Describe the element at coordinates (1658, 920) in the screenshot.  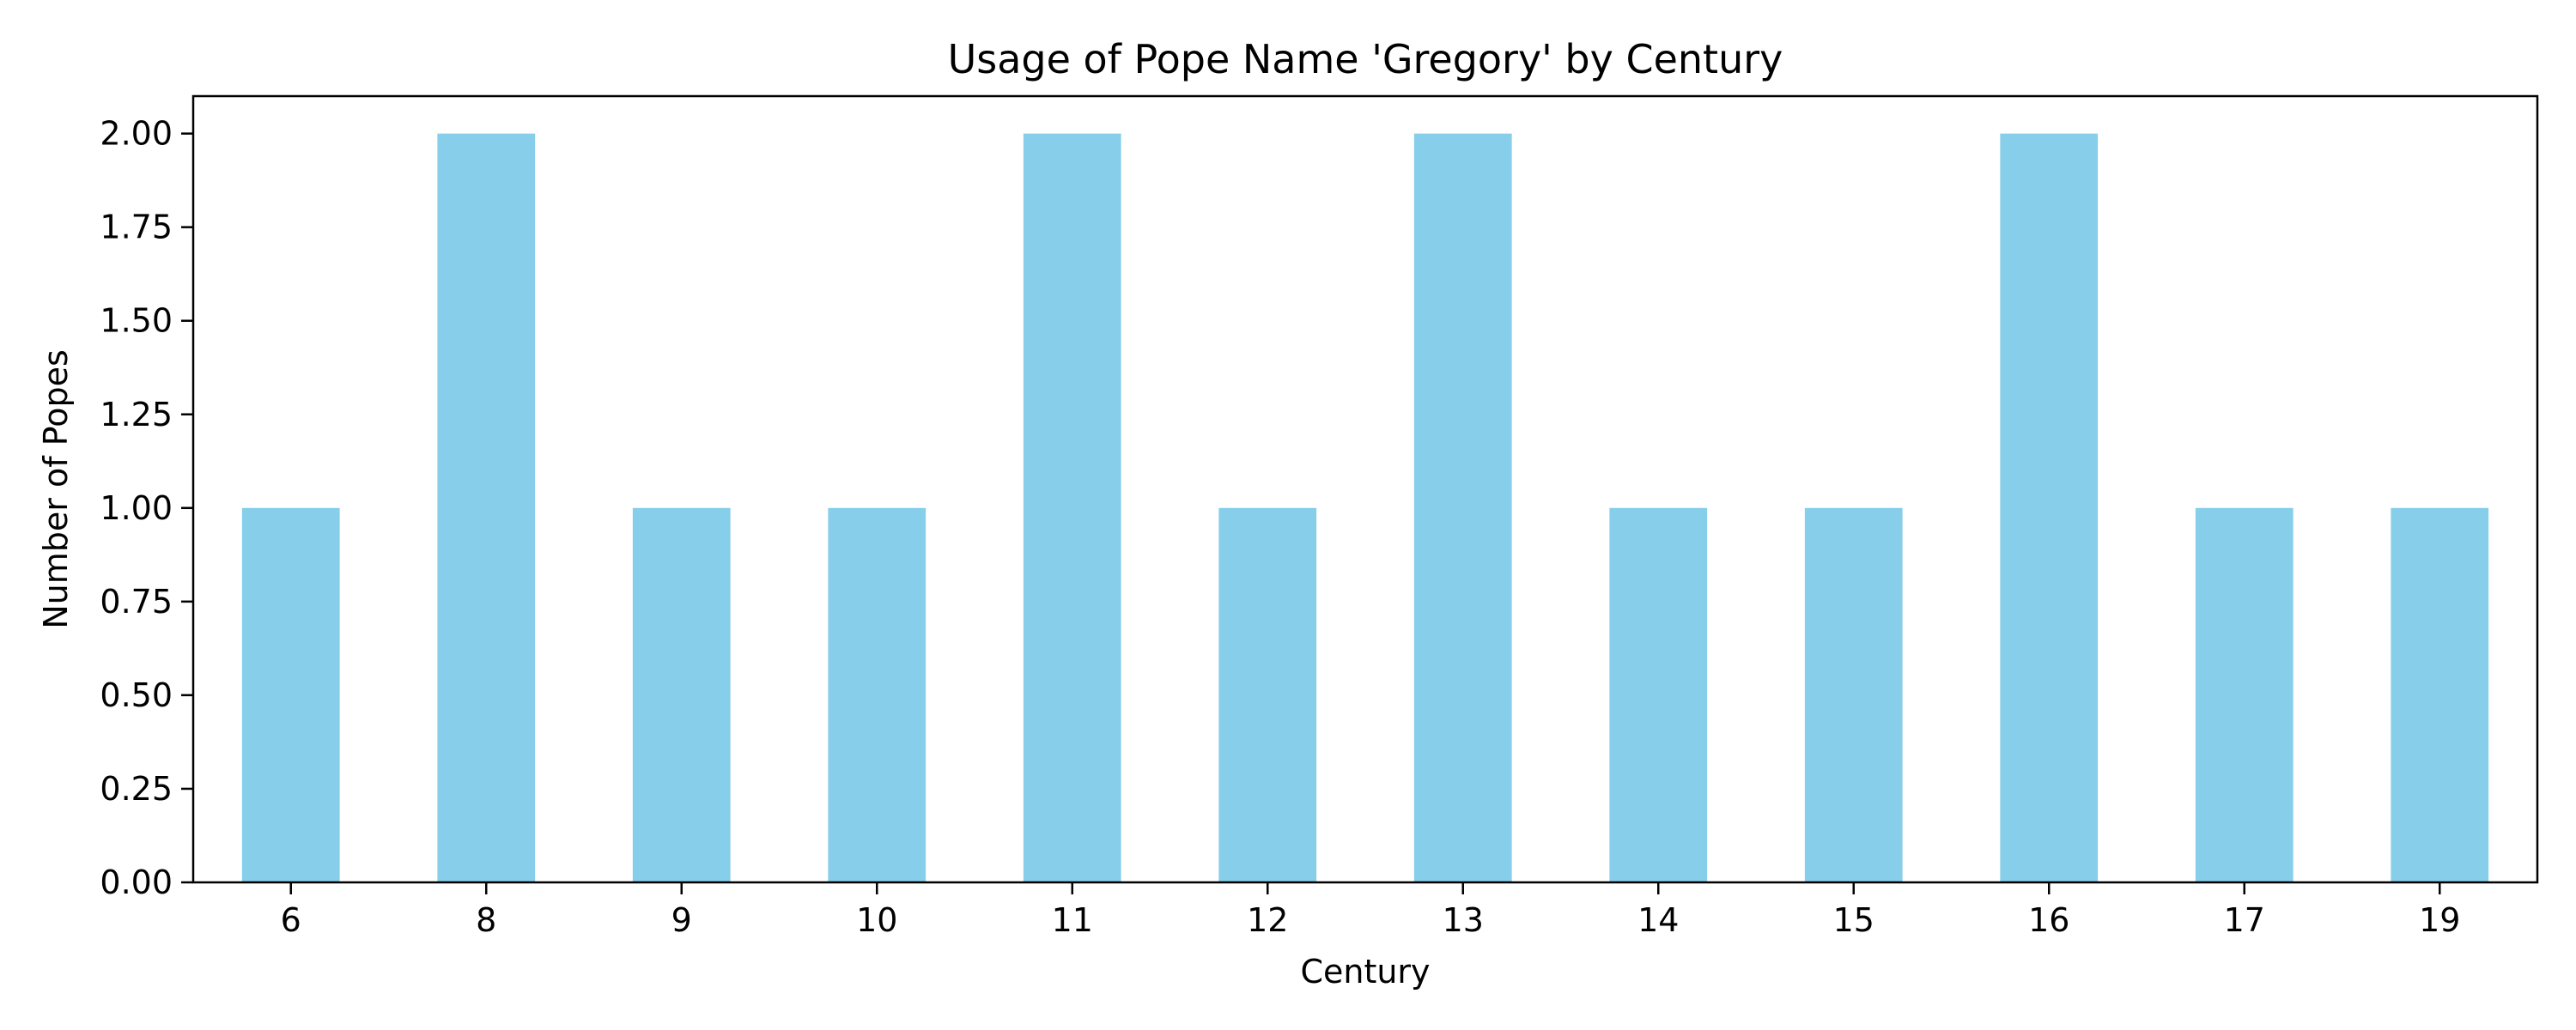
I see `x-tick-label: 14` at that location.